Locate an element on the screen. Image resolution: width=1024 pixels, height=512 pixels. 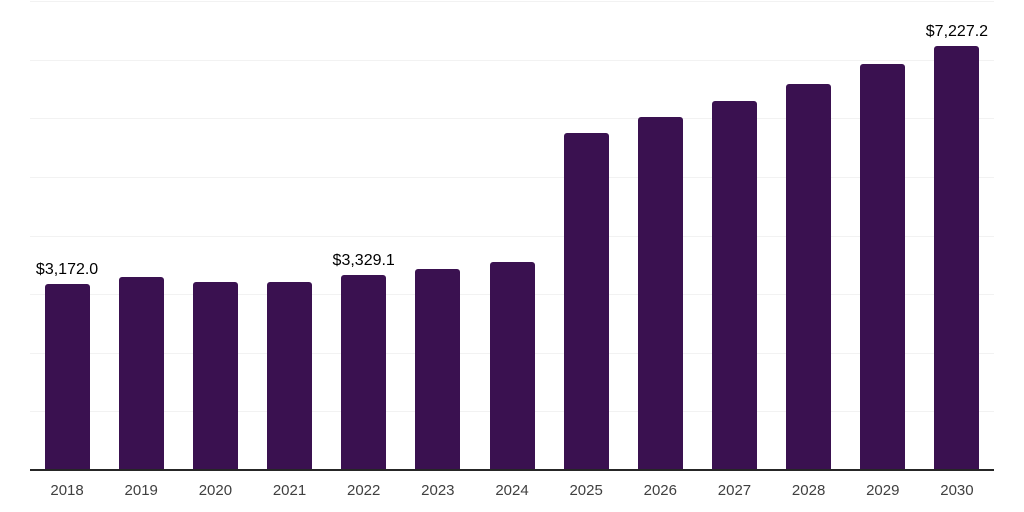
bar-2024 is located at coordinates (512, 365).